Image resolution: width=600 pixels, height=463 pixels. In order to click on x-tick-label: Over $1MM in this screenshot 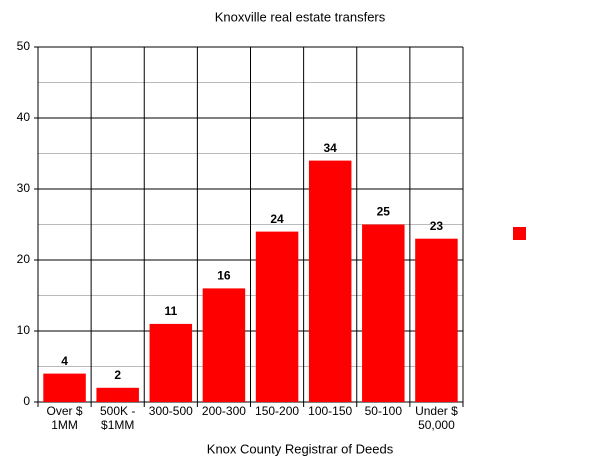, I will do `click(65, 418)`.